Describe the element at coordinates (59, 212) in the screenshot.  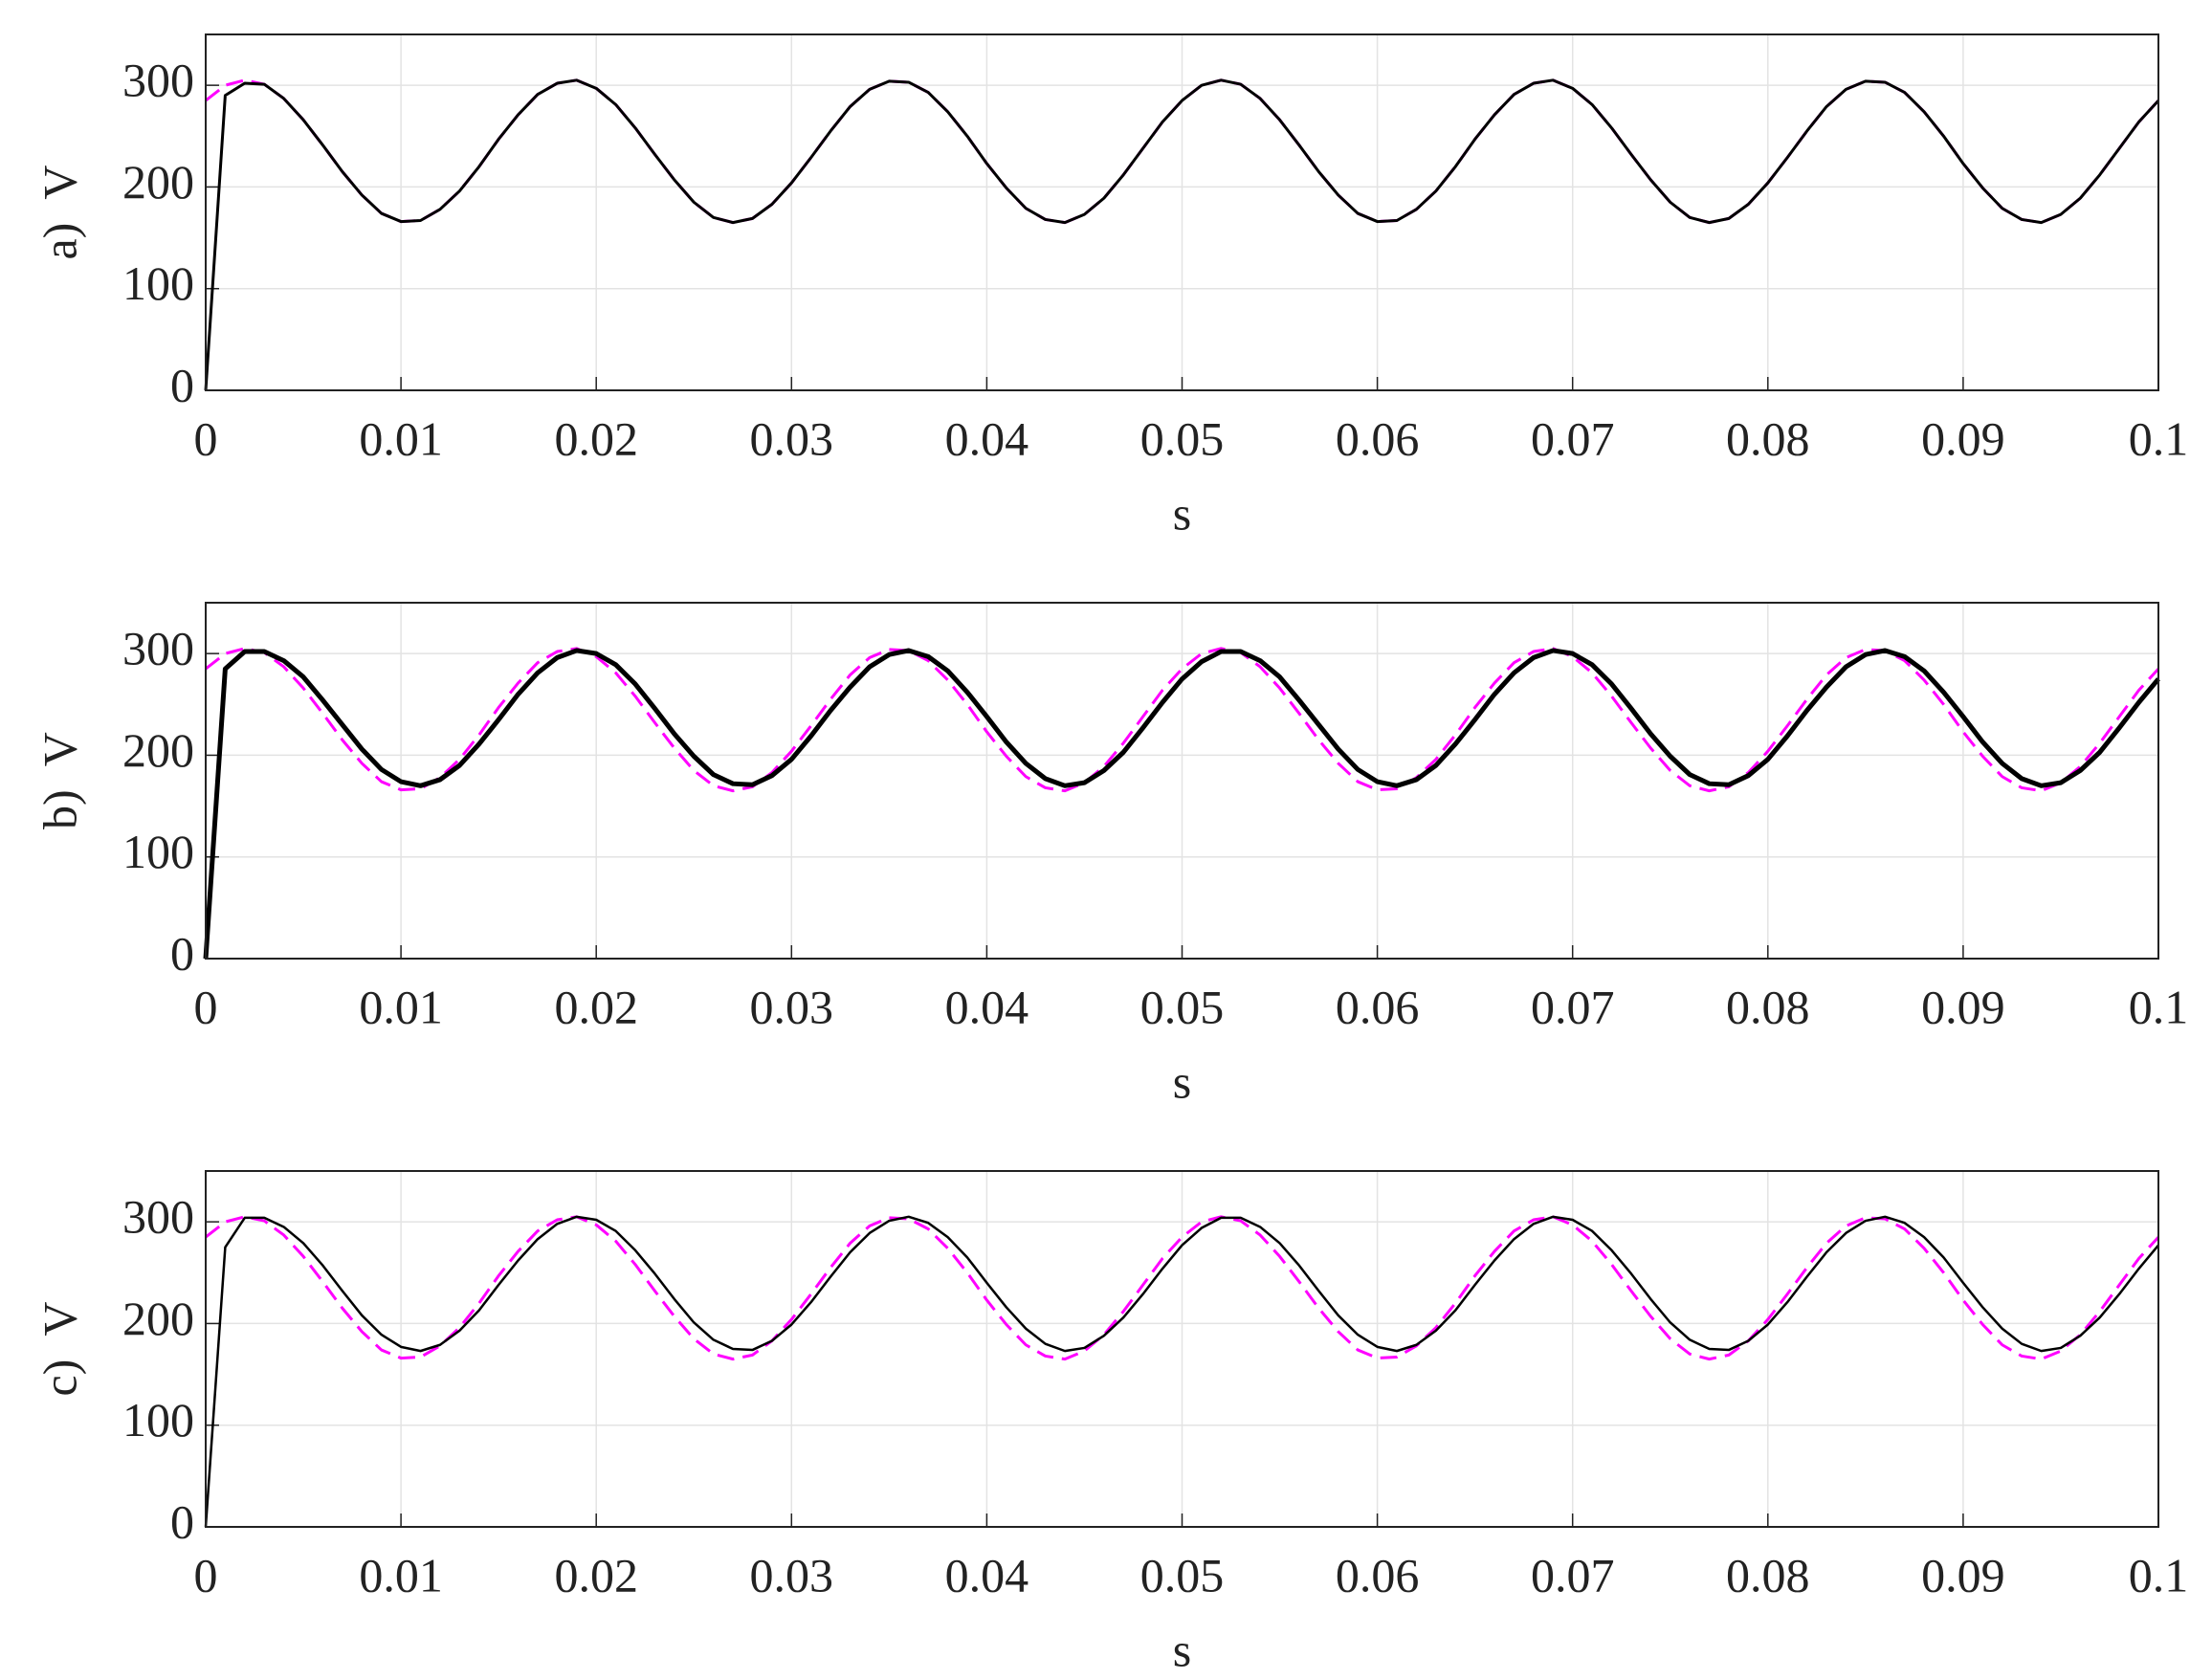
I see `y-axis-label: a) V` at that location.